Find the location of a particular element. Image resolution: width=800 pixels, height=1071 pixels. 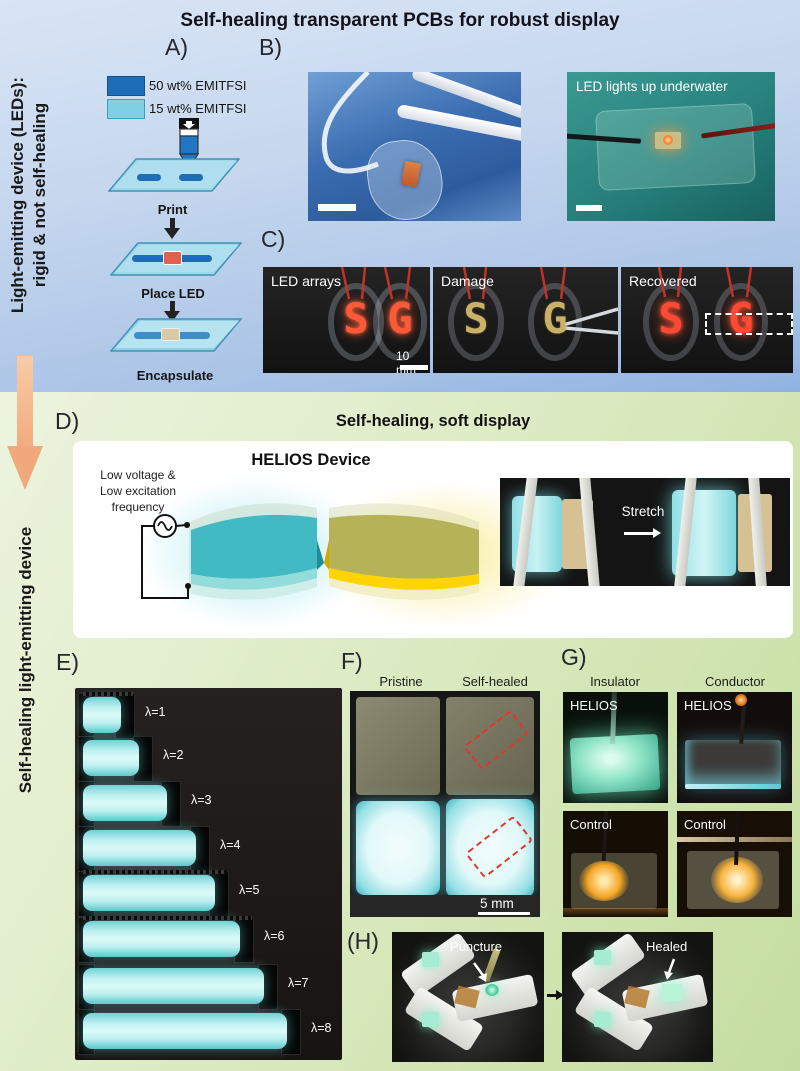

column-header-self-healed: Self-healed is located at coordinates (495, 681).